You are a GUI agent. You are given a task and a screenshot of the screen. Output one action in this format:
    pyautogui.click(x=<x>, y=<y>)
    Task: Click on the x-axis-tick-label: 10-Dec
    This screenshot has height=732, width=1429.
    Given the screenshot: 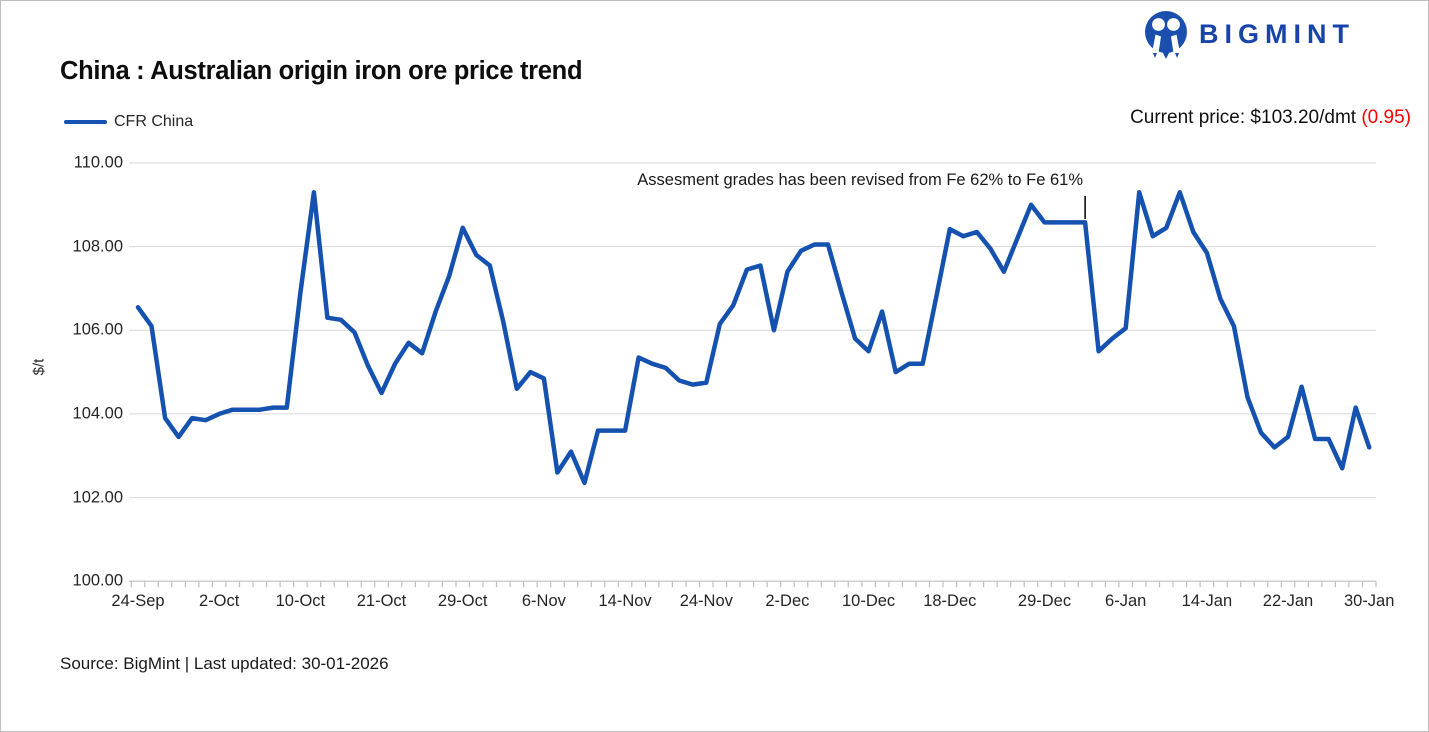 What is the action you would take?
    pyautogui.click(x=868, y=601)
    